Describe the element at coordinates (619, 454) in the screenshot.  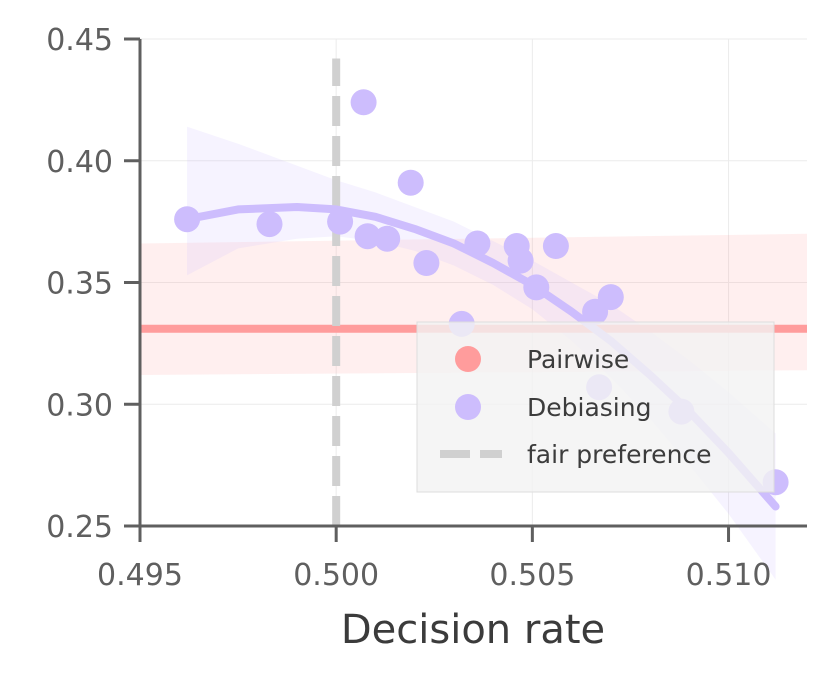
I see `legend-label-fair-preference: fair preference` at that location.